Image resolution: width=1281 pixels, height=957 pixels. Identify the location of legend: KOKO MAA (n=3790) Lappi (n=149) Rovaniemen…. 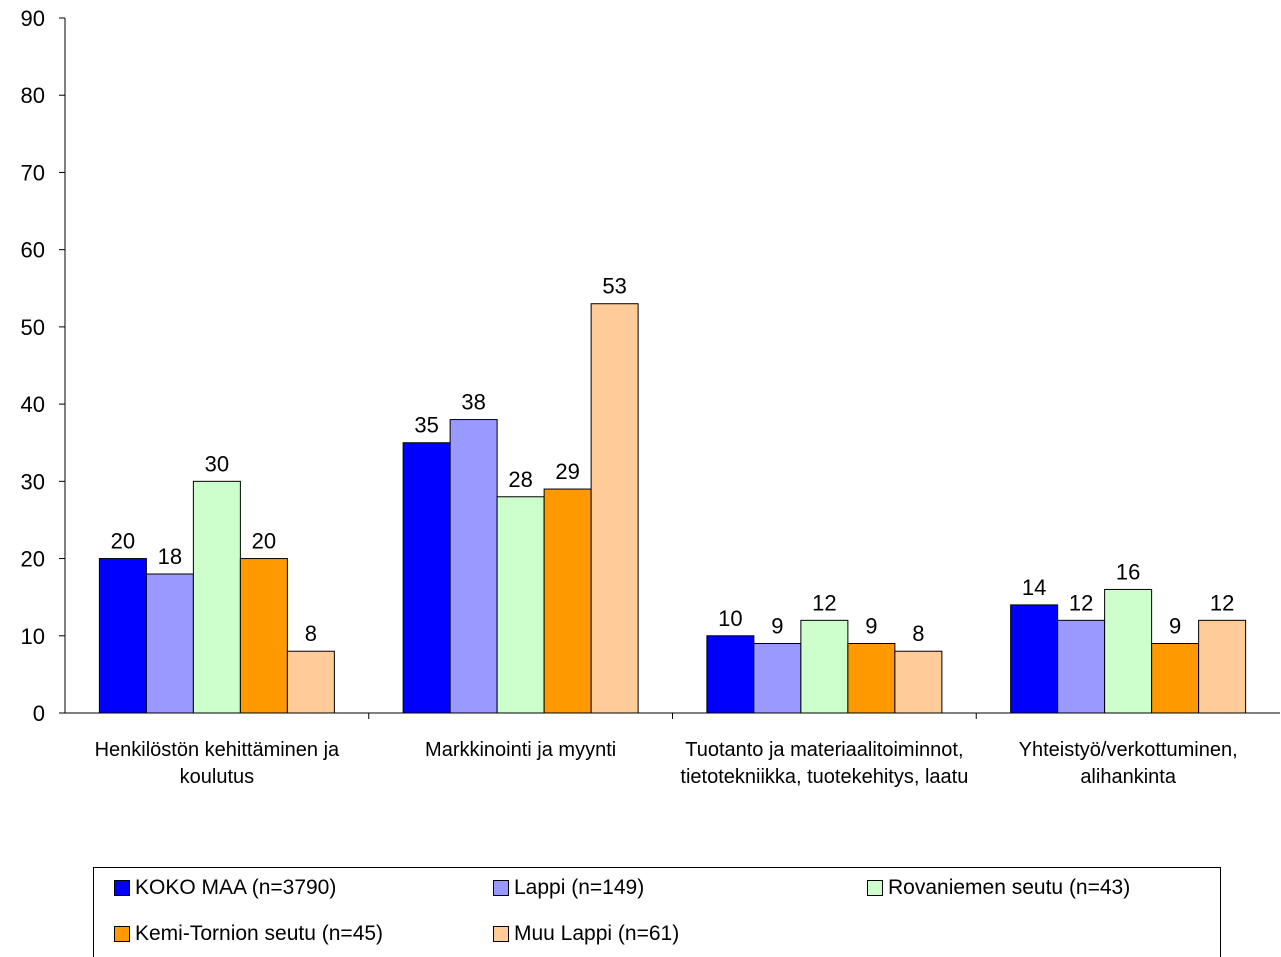
(657, 912).